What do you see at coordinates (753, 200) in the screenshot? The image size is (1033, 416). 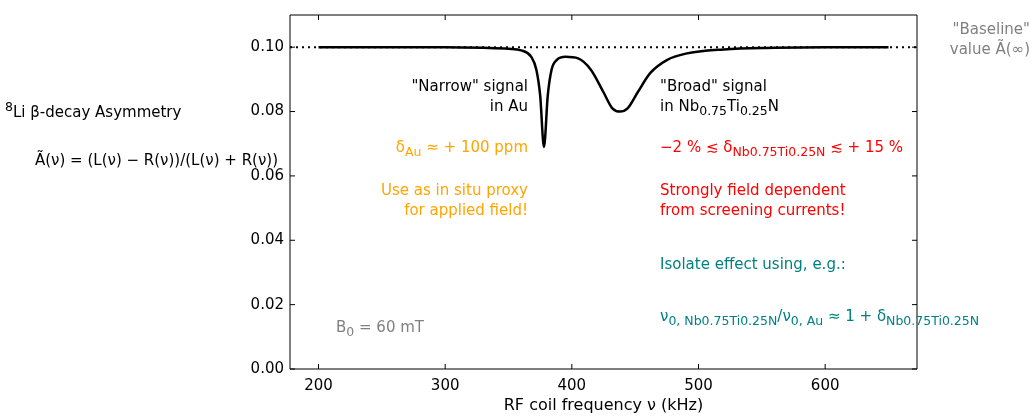 I see `annotation: Strongly field dependent from screening currents!` at bounding box center [753, 200].